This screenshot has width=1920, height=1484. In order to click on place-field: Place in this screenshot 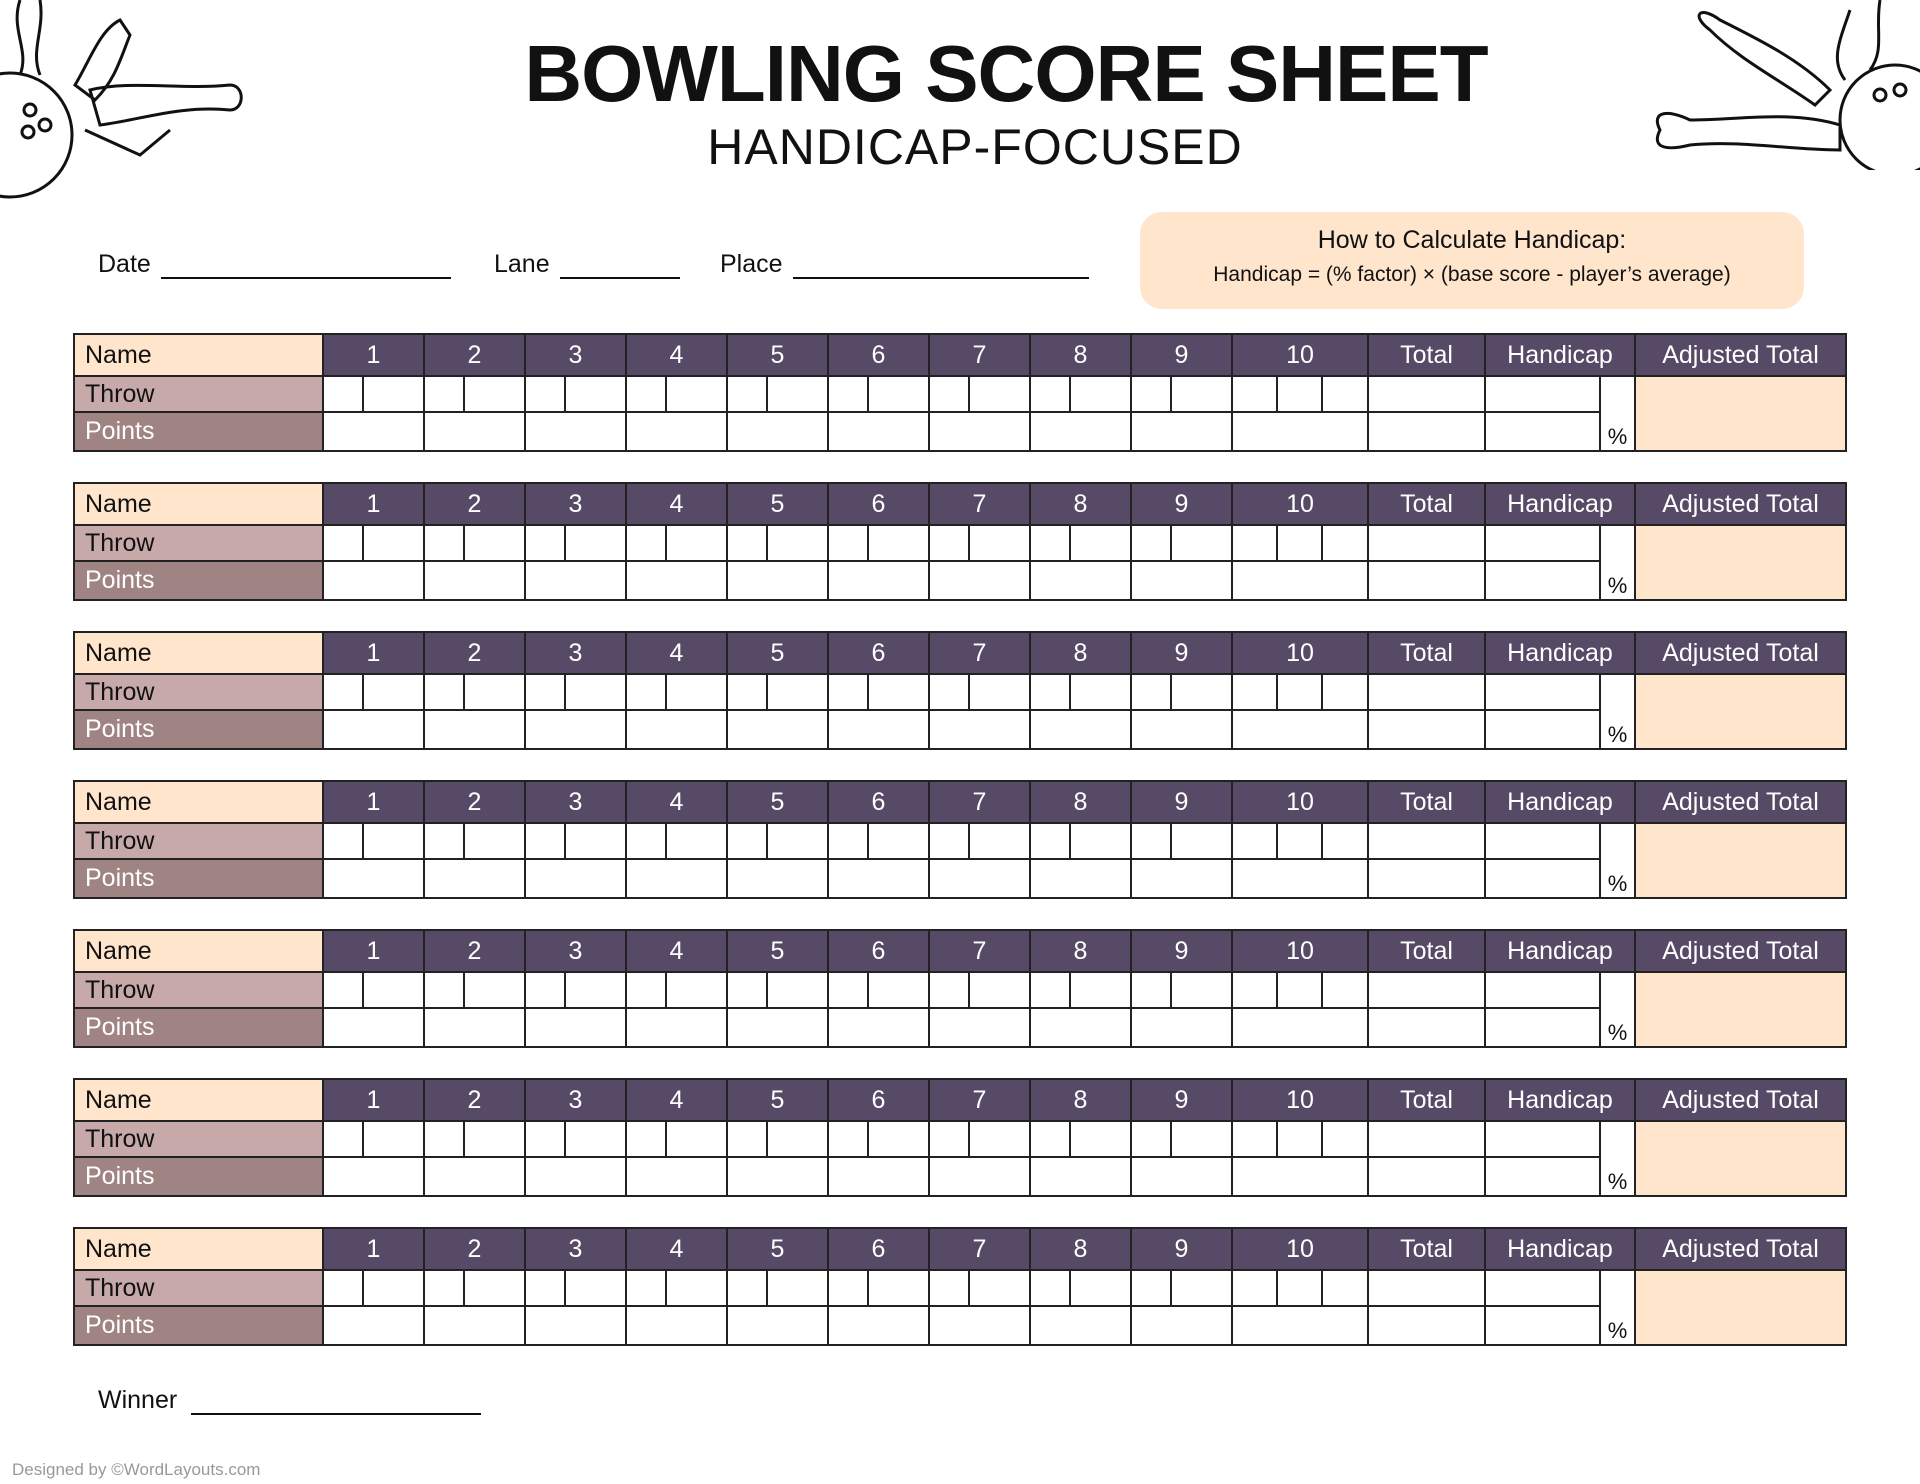, I will do `click(904, 264)`.